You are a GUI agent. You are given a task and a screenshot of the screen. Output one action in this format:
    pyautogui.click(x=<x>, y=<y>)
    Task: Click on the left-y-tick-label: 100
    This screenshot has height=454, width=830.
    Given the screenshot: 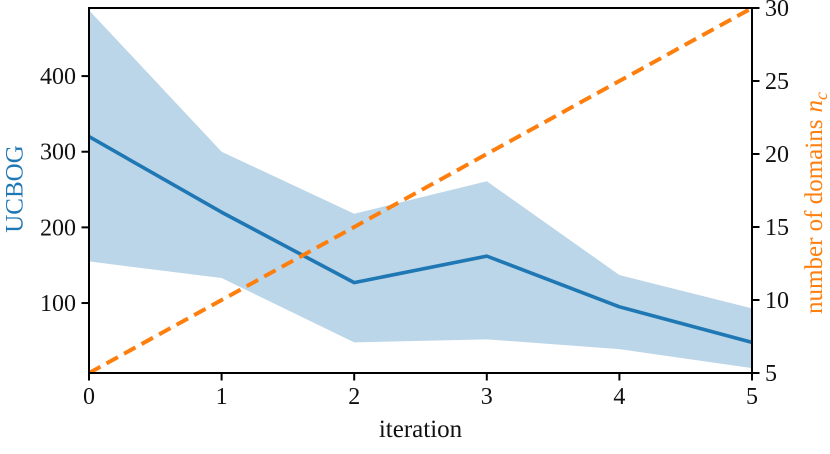 What is the action you would take?
    pyautogui.click(x=58, y=304)
    